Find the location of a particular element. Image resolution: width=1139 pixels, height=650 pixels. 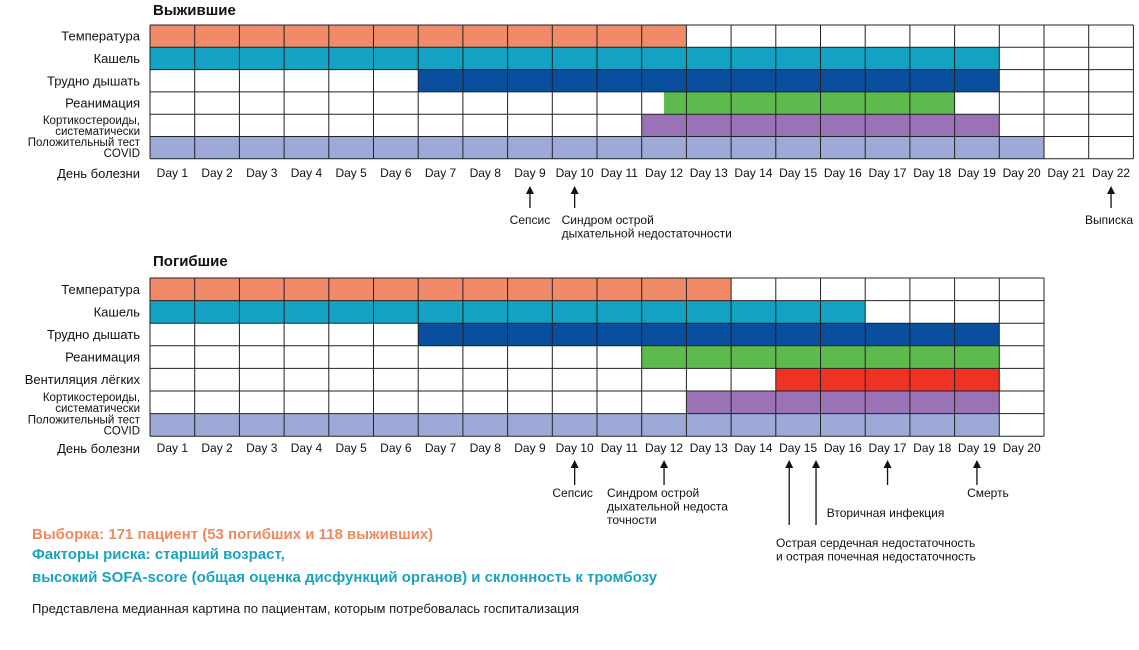

event-label: дыхательной недостаточности is located at coordinates (647, 234).